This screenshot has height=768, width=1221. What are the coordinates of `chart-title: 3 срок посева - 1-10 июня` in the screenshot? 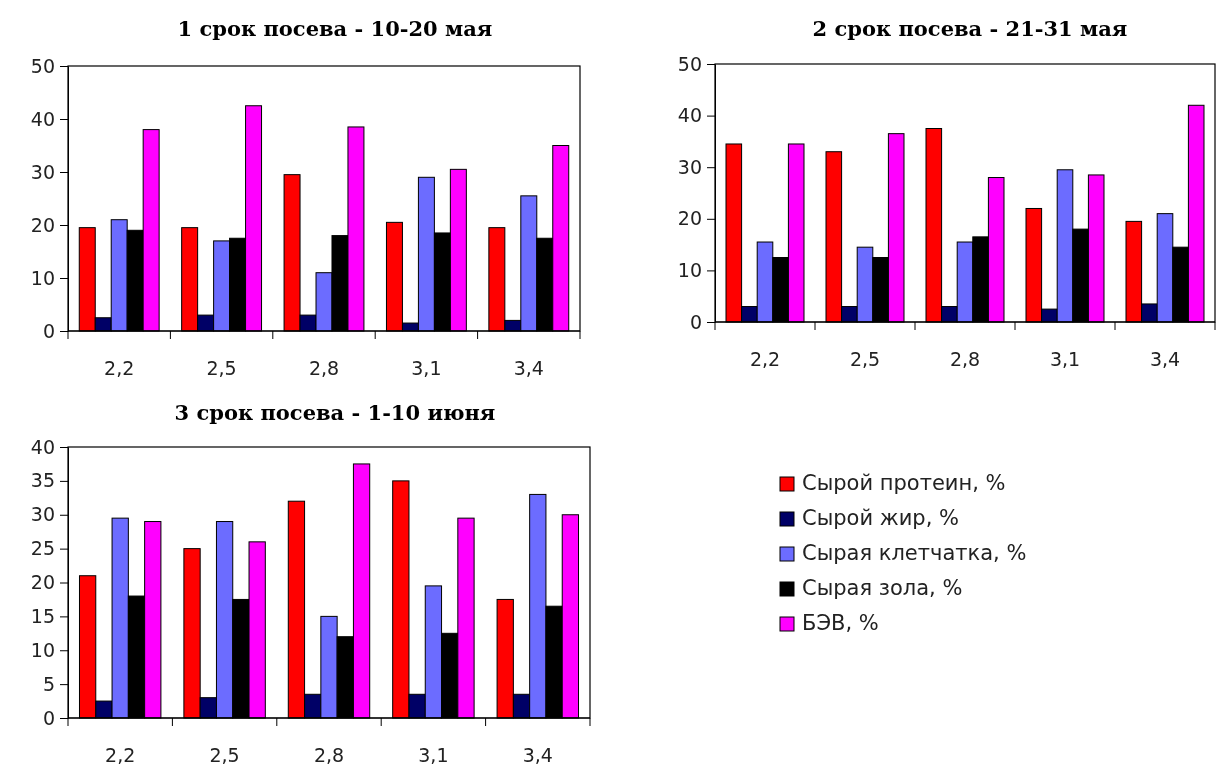 It's located at (335, 412).